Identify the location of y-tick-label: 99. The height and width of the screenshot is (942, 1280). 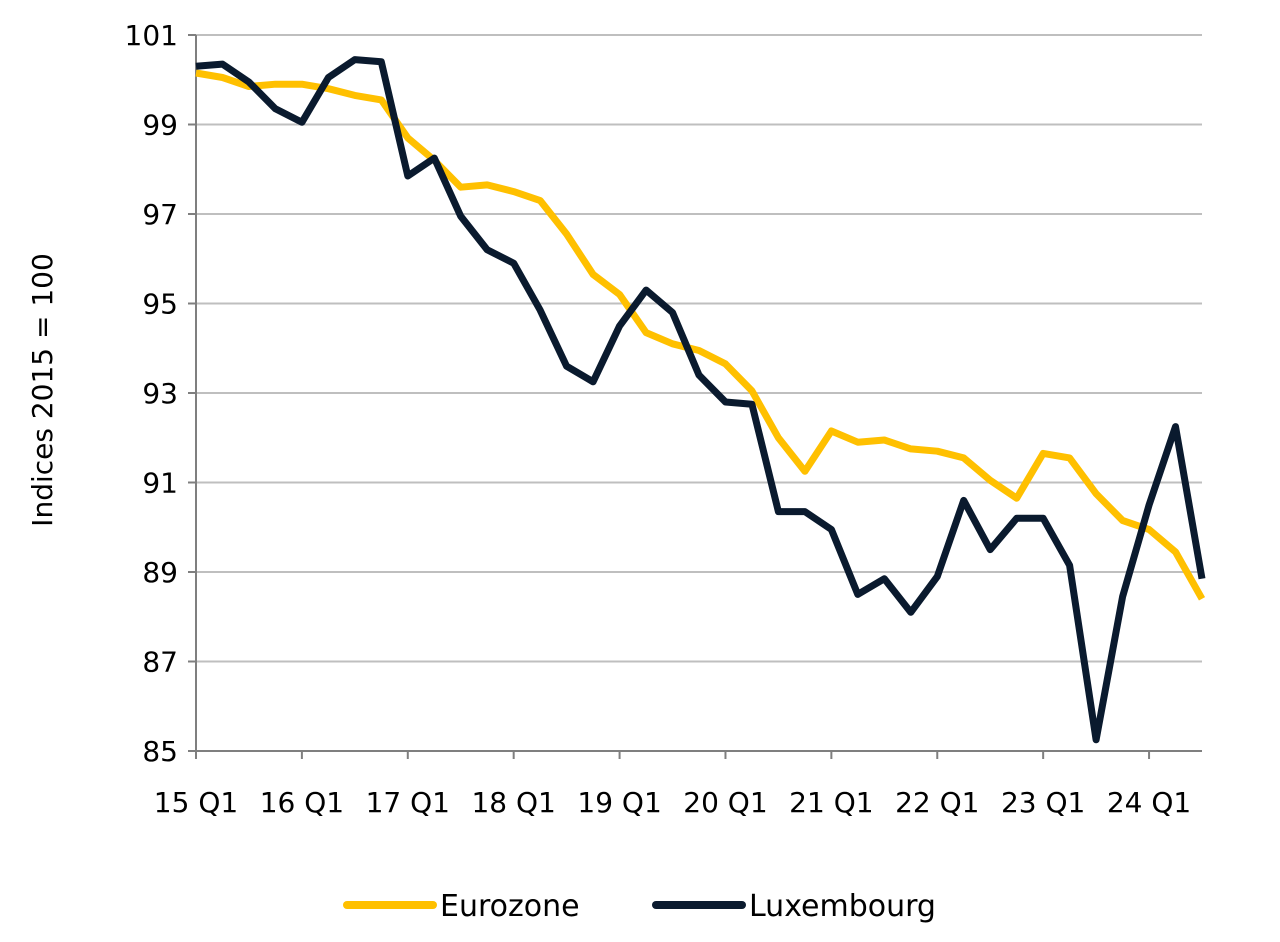
(160, 125).